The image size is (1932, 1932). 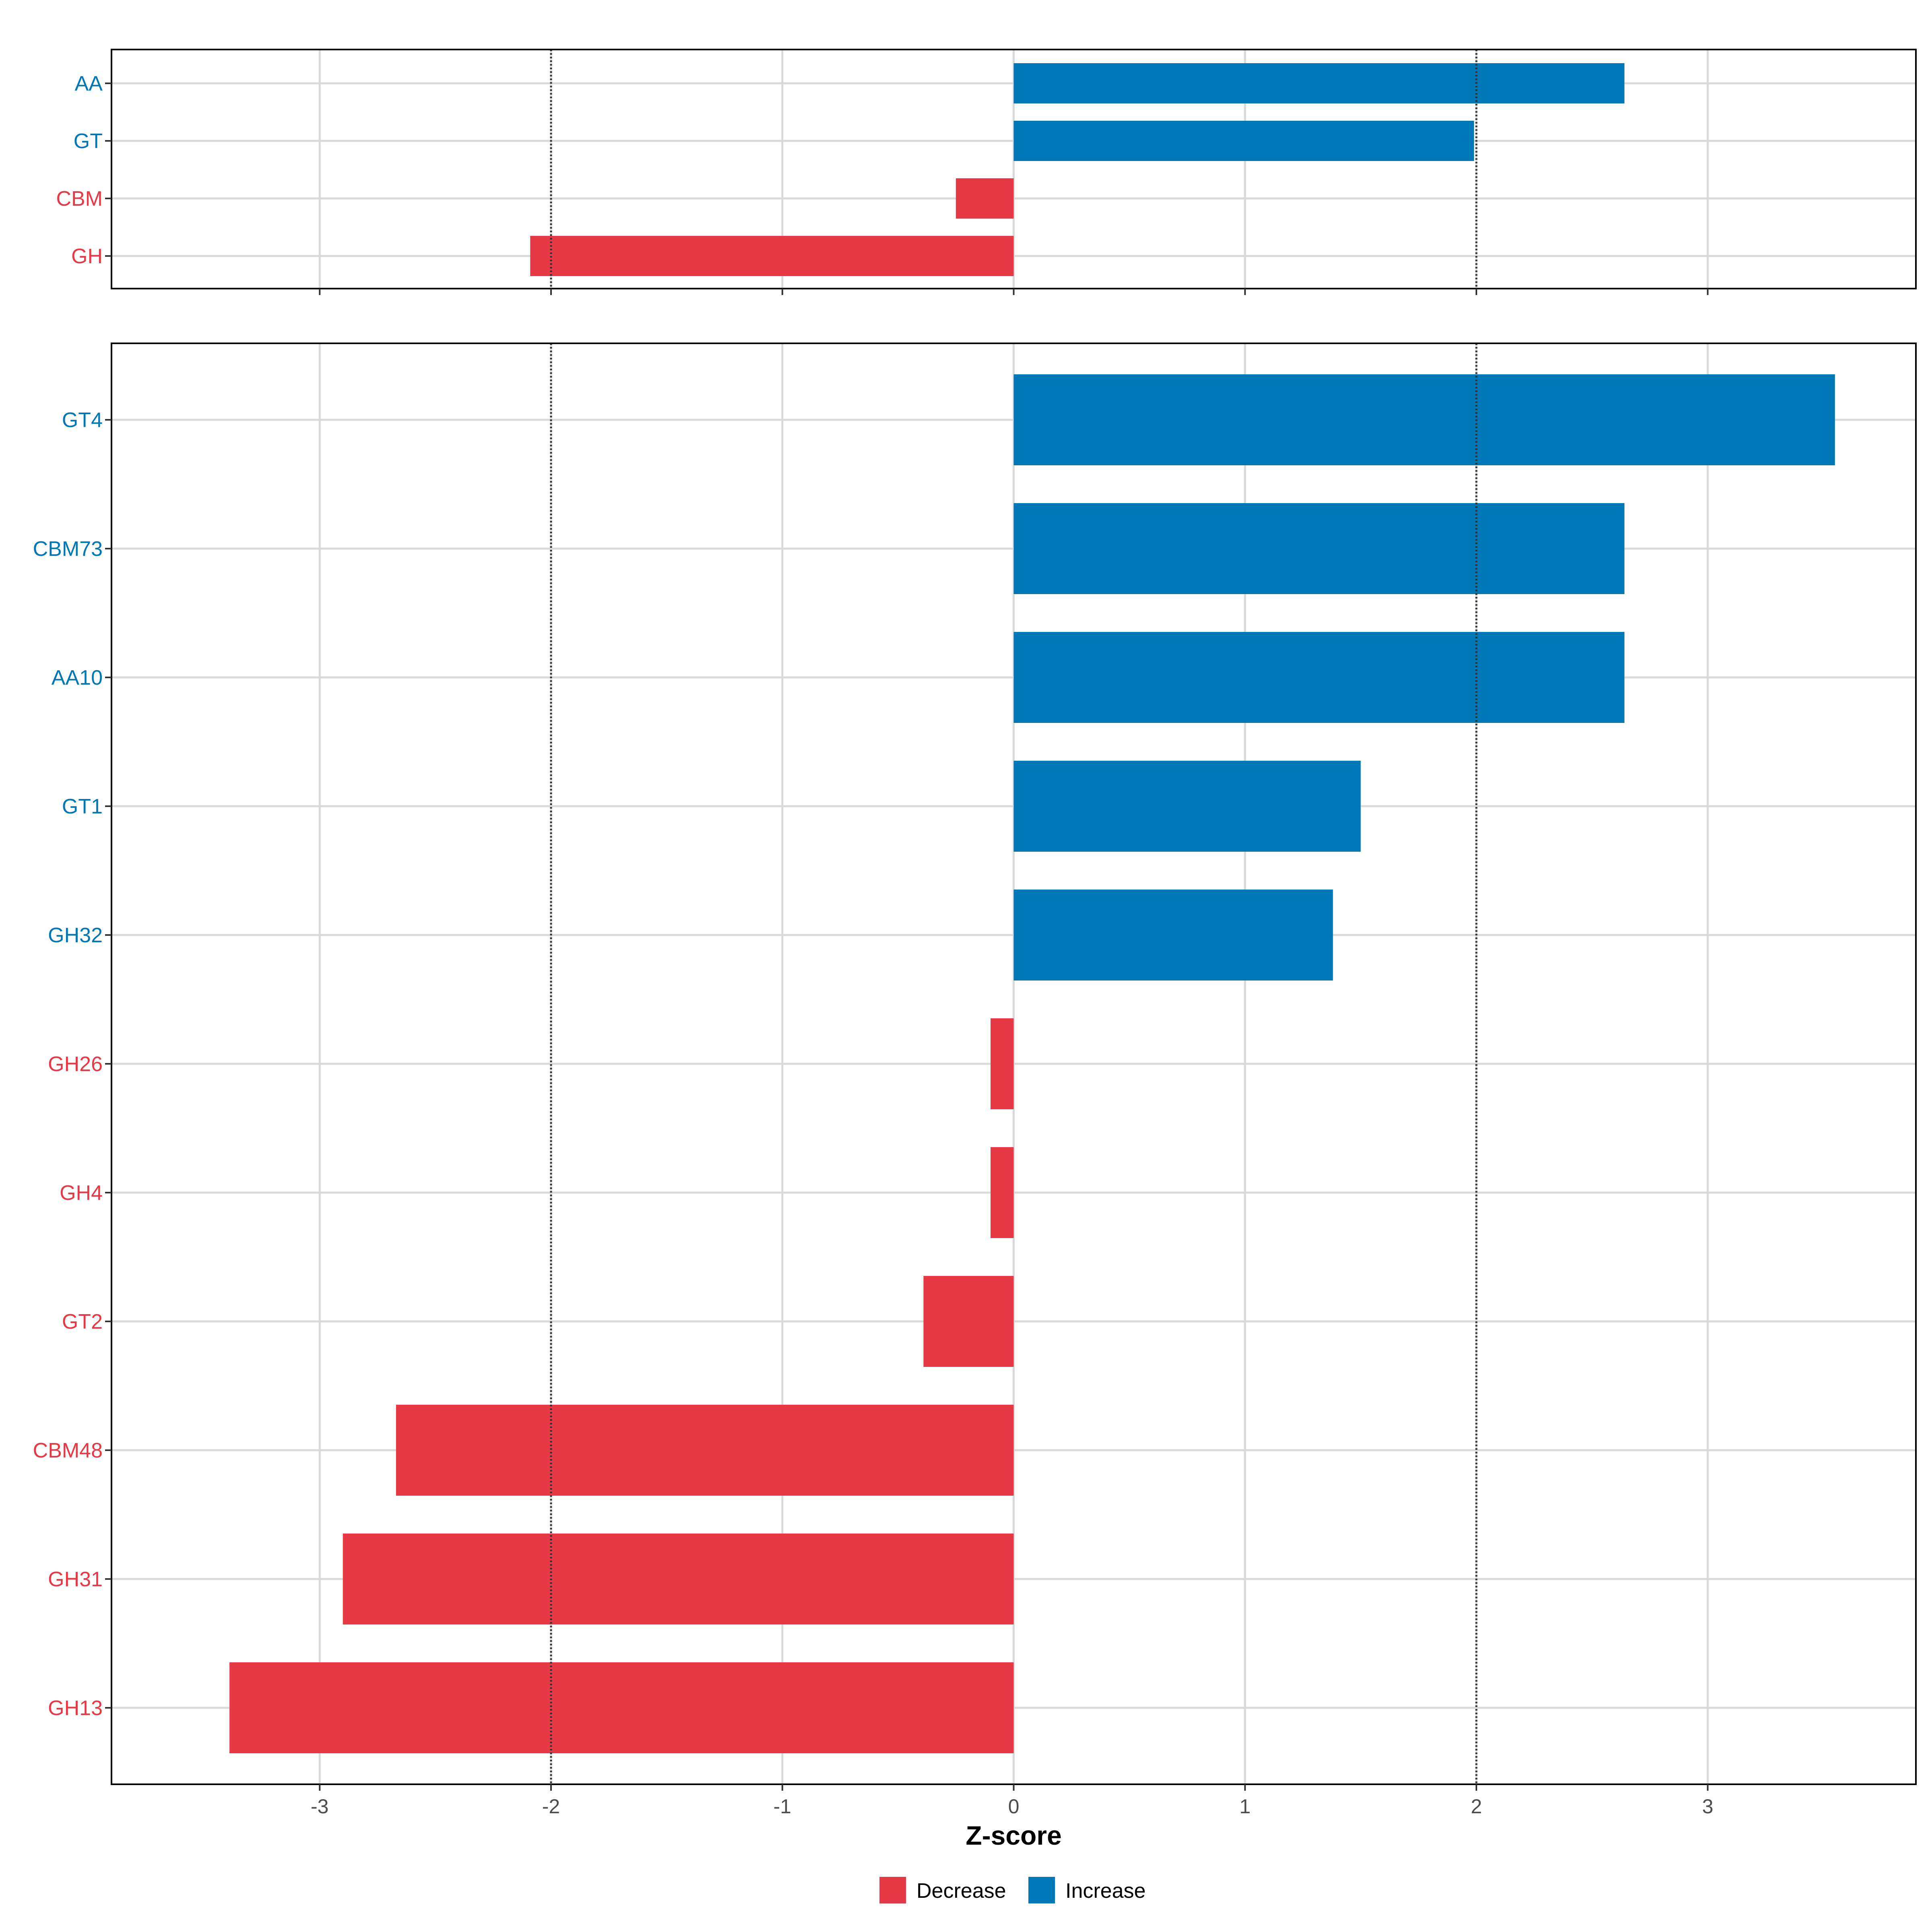 What do you see at coordinates (1173, 935) in the screenshot?
I see `bar-gh32` at bounding box center [1173, 935].